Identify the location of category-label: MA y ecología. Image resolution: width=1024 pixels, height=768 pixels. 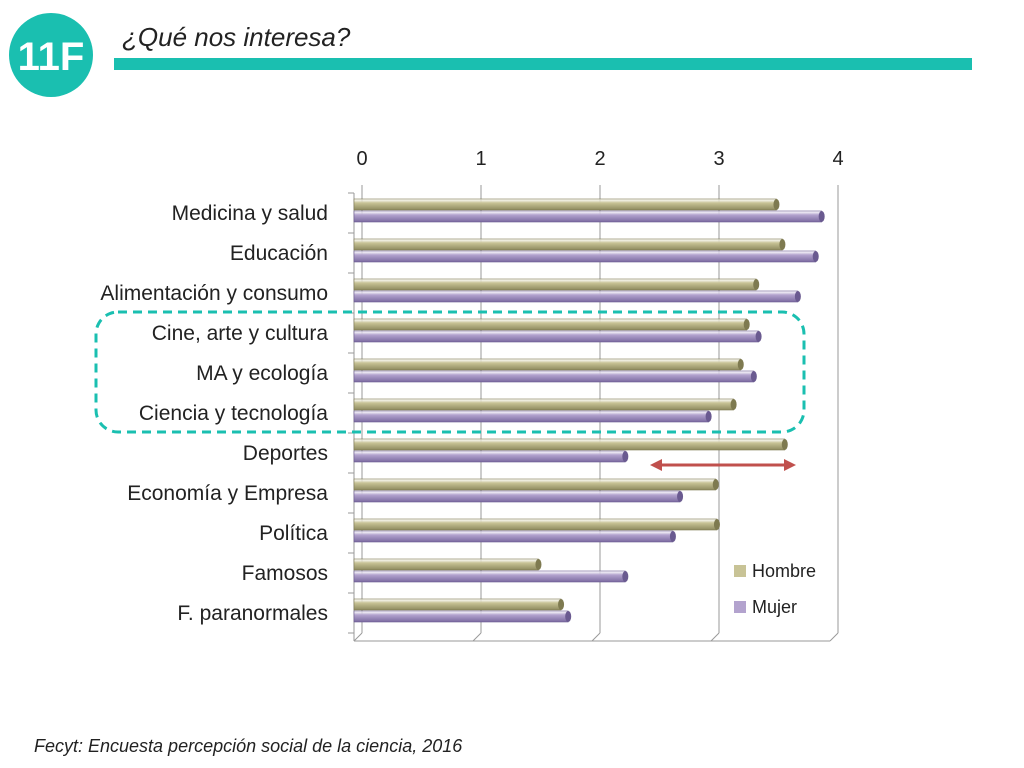
(262, 373).